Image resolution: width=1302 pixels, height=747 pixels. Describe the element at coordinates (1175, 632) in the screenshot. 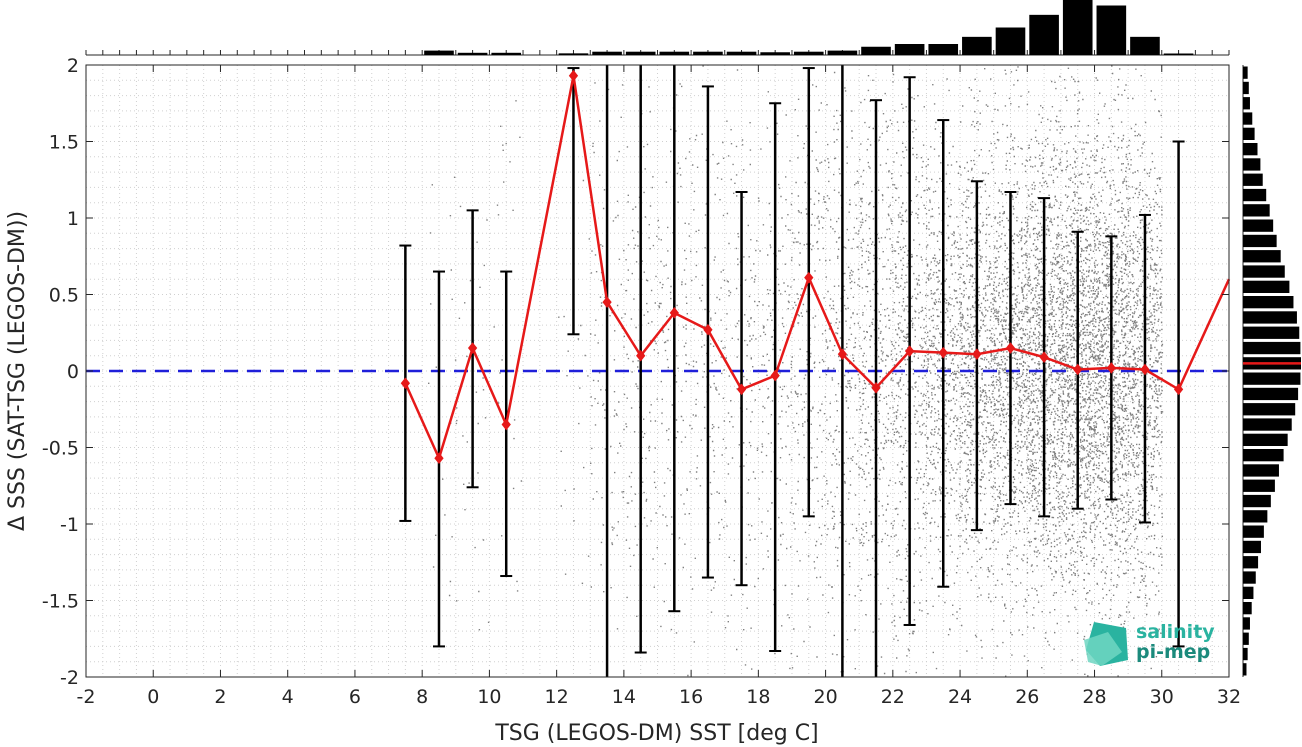

I see `logo-text-salinity: salinity` at that location.